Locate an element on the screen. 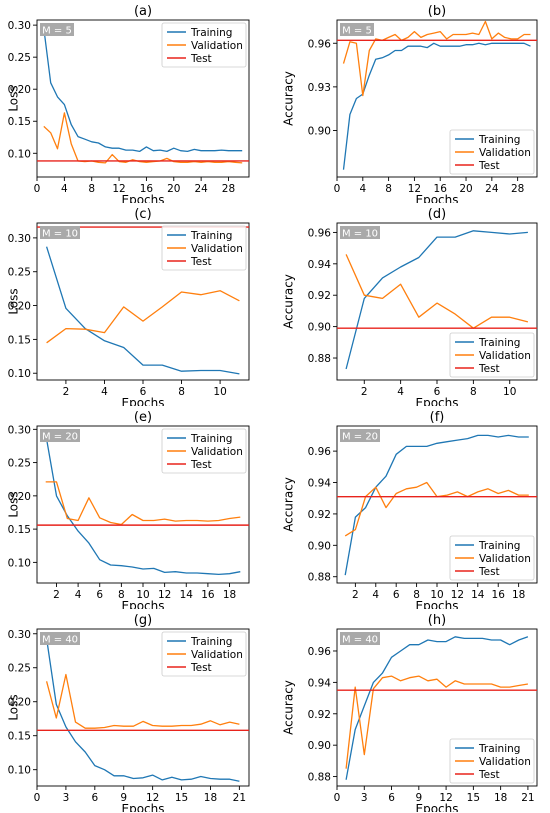  x-tick-label: 18 is located at coordinates (518, 595).